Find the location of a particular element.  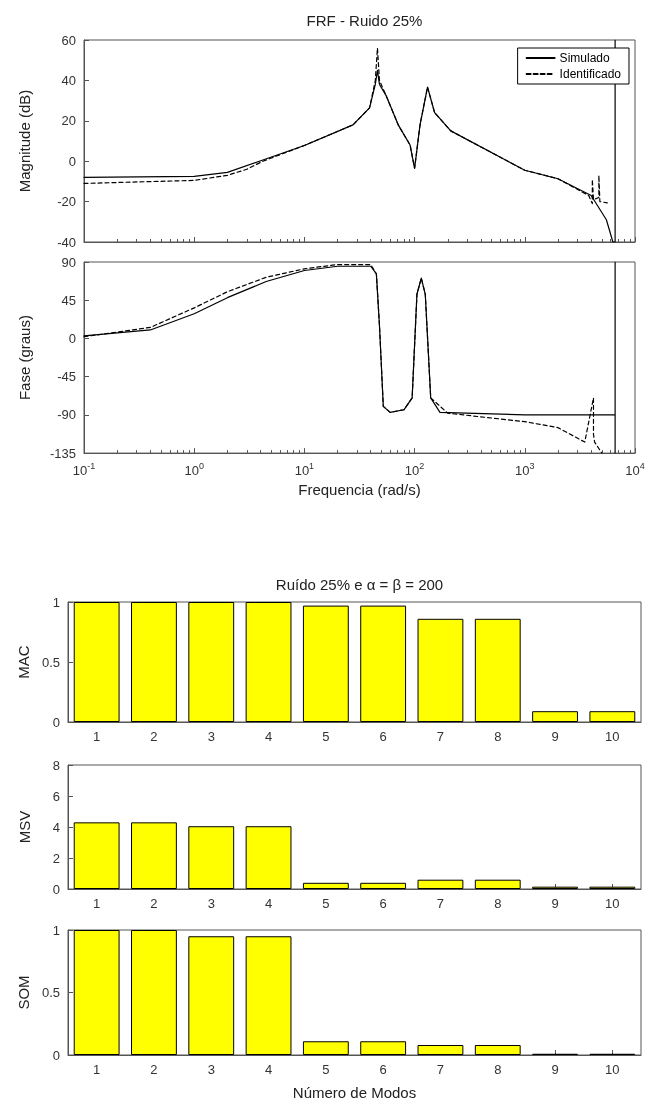

y-tick-label: -45 is located at coordinates (66, 377).